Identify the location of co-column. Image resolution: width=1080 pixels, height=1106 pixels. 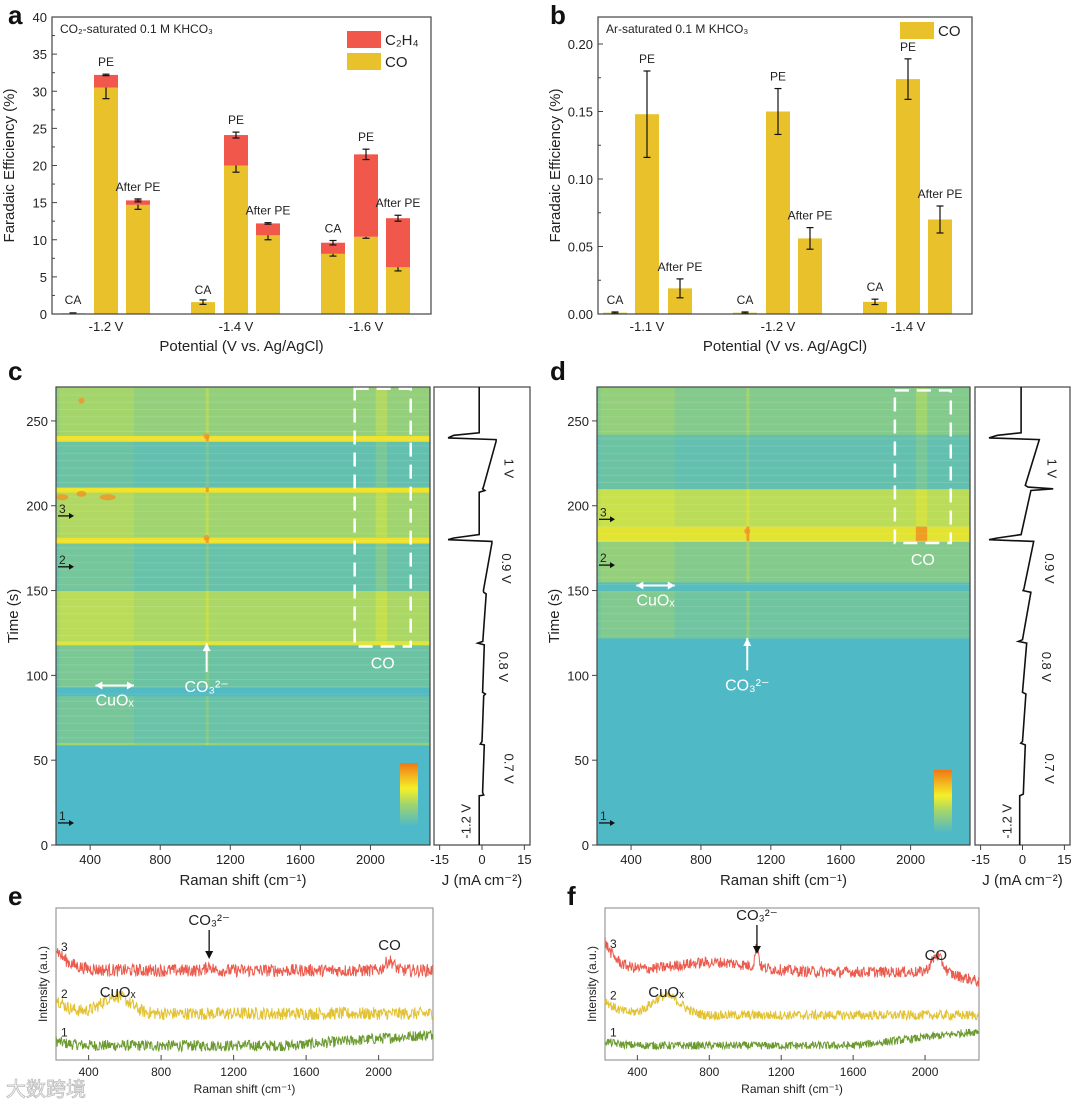
(921, 507).